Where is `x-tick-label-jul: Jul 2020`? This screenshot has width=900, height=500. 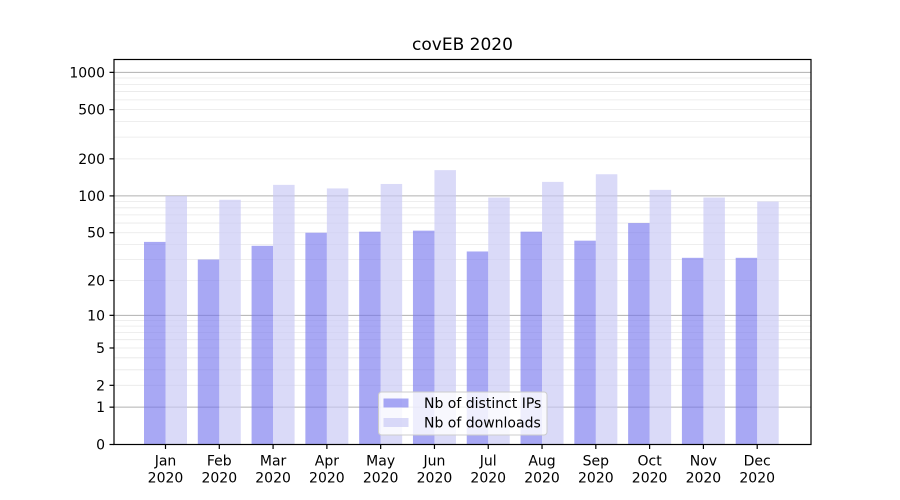 x-tick-label-jul: Jul 2020 is located at coordinates (488, 470).